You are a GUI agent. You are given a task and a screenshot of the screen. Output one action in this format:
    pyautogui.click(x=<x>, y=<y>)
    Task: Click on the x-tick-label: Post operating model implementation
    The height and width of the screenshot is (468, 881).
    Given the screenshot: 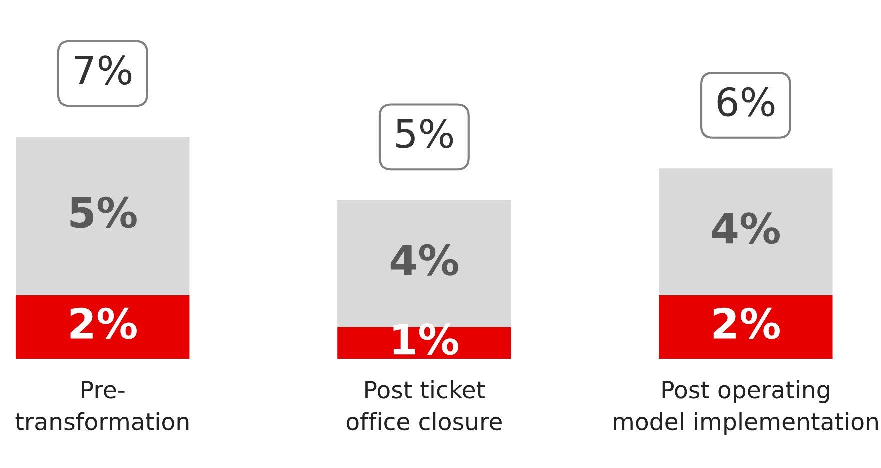 What is the action you would take?
    pyautogui.click(x=746, y=408)
    